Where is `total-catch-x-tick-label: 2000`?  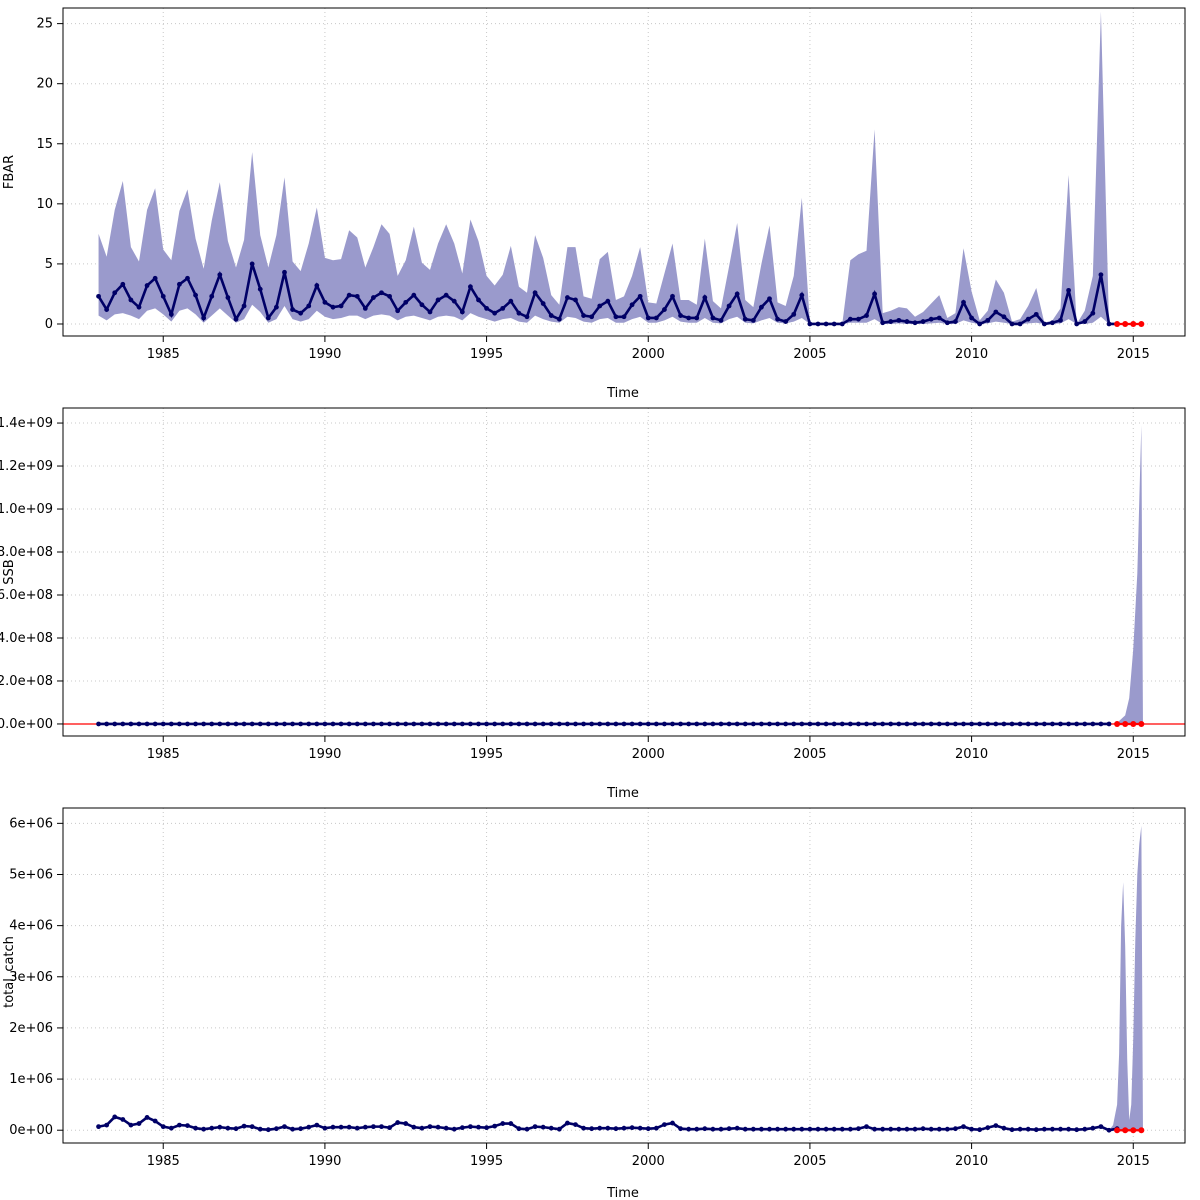 total-catch-x-tick-label: 2000 is located at coordinates (648, 1161).